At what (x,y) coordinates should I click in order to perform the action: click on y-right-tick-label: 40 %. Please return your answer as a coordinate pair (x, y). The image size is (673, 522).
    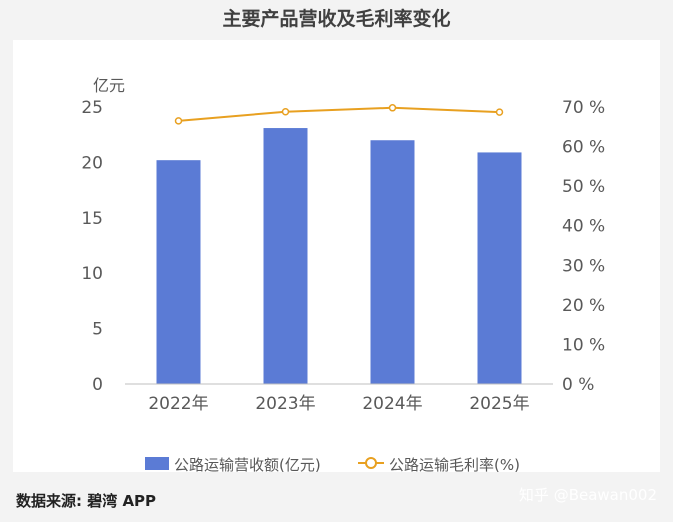
    Looking at the image, I should click on (583, 227).